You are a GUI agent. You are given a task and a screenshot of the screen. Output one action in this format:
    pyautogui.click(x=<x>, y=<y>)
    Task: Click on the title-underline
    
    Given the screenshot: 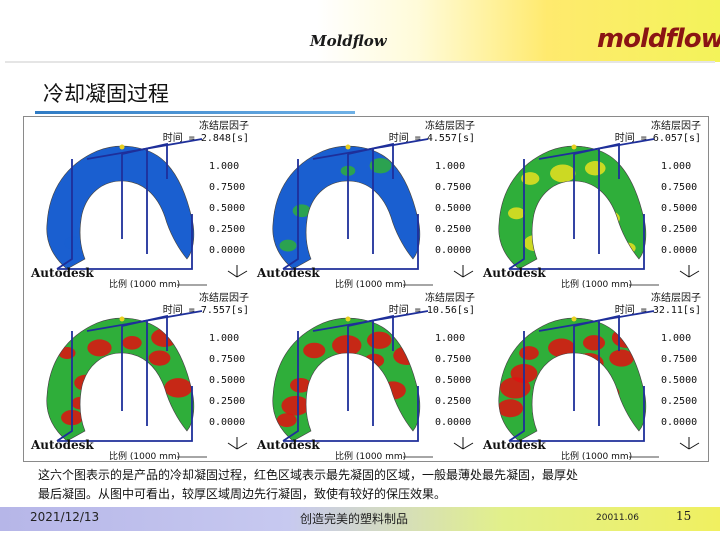 What is the action you would take?
    pyautogui.click(x=195, y=112)
    